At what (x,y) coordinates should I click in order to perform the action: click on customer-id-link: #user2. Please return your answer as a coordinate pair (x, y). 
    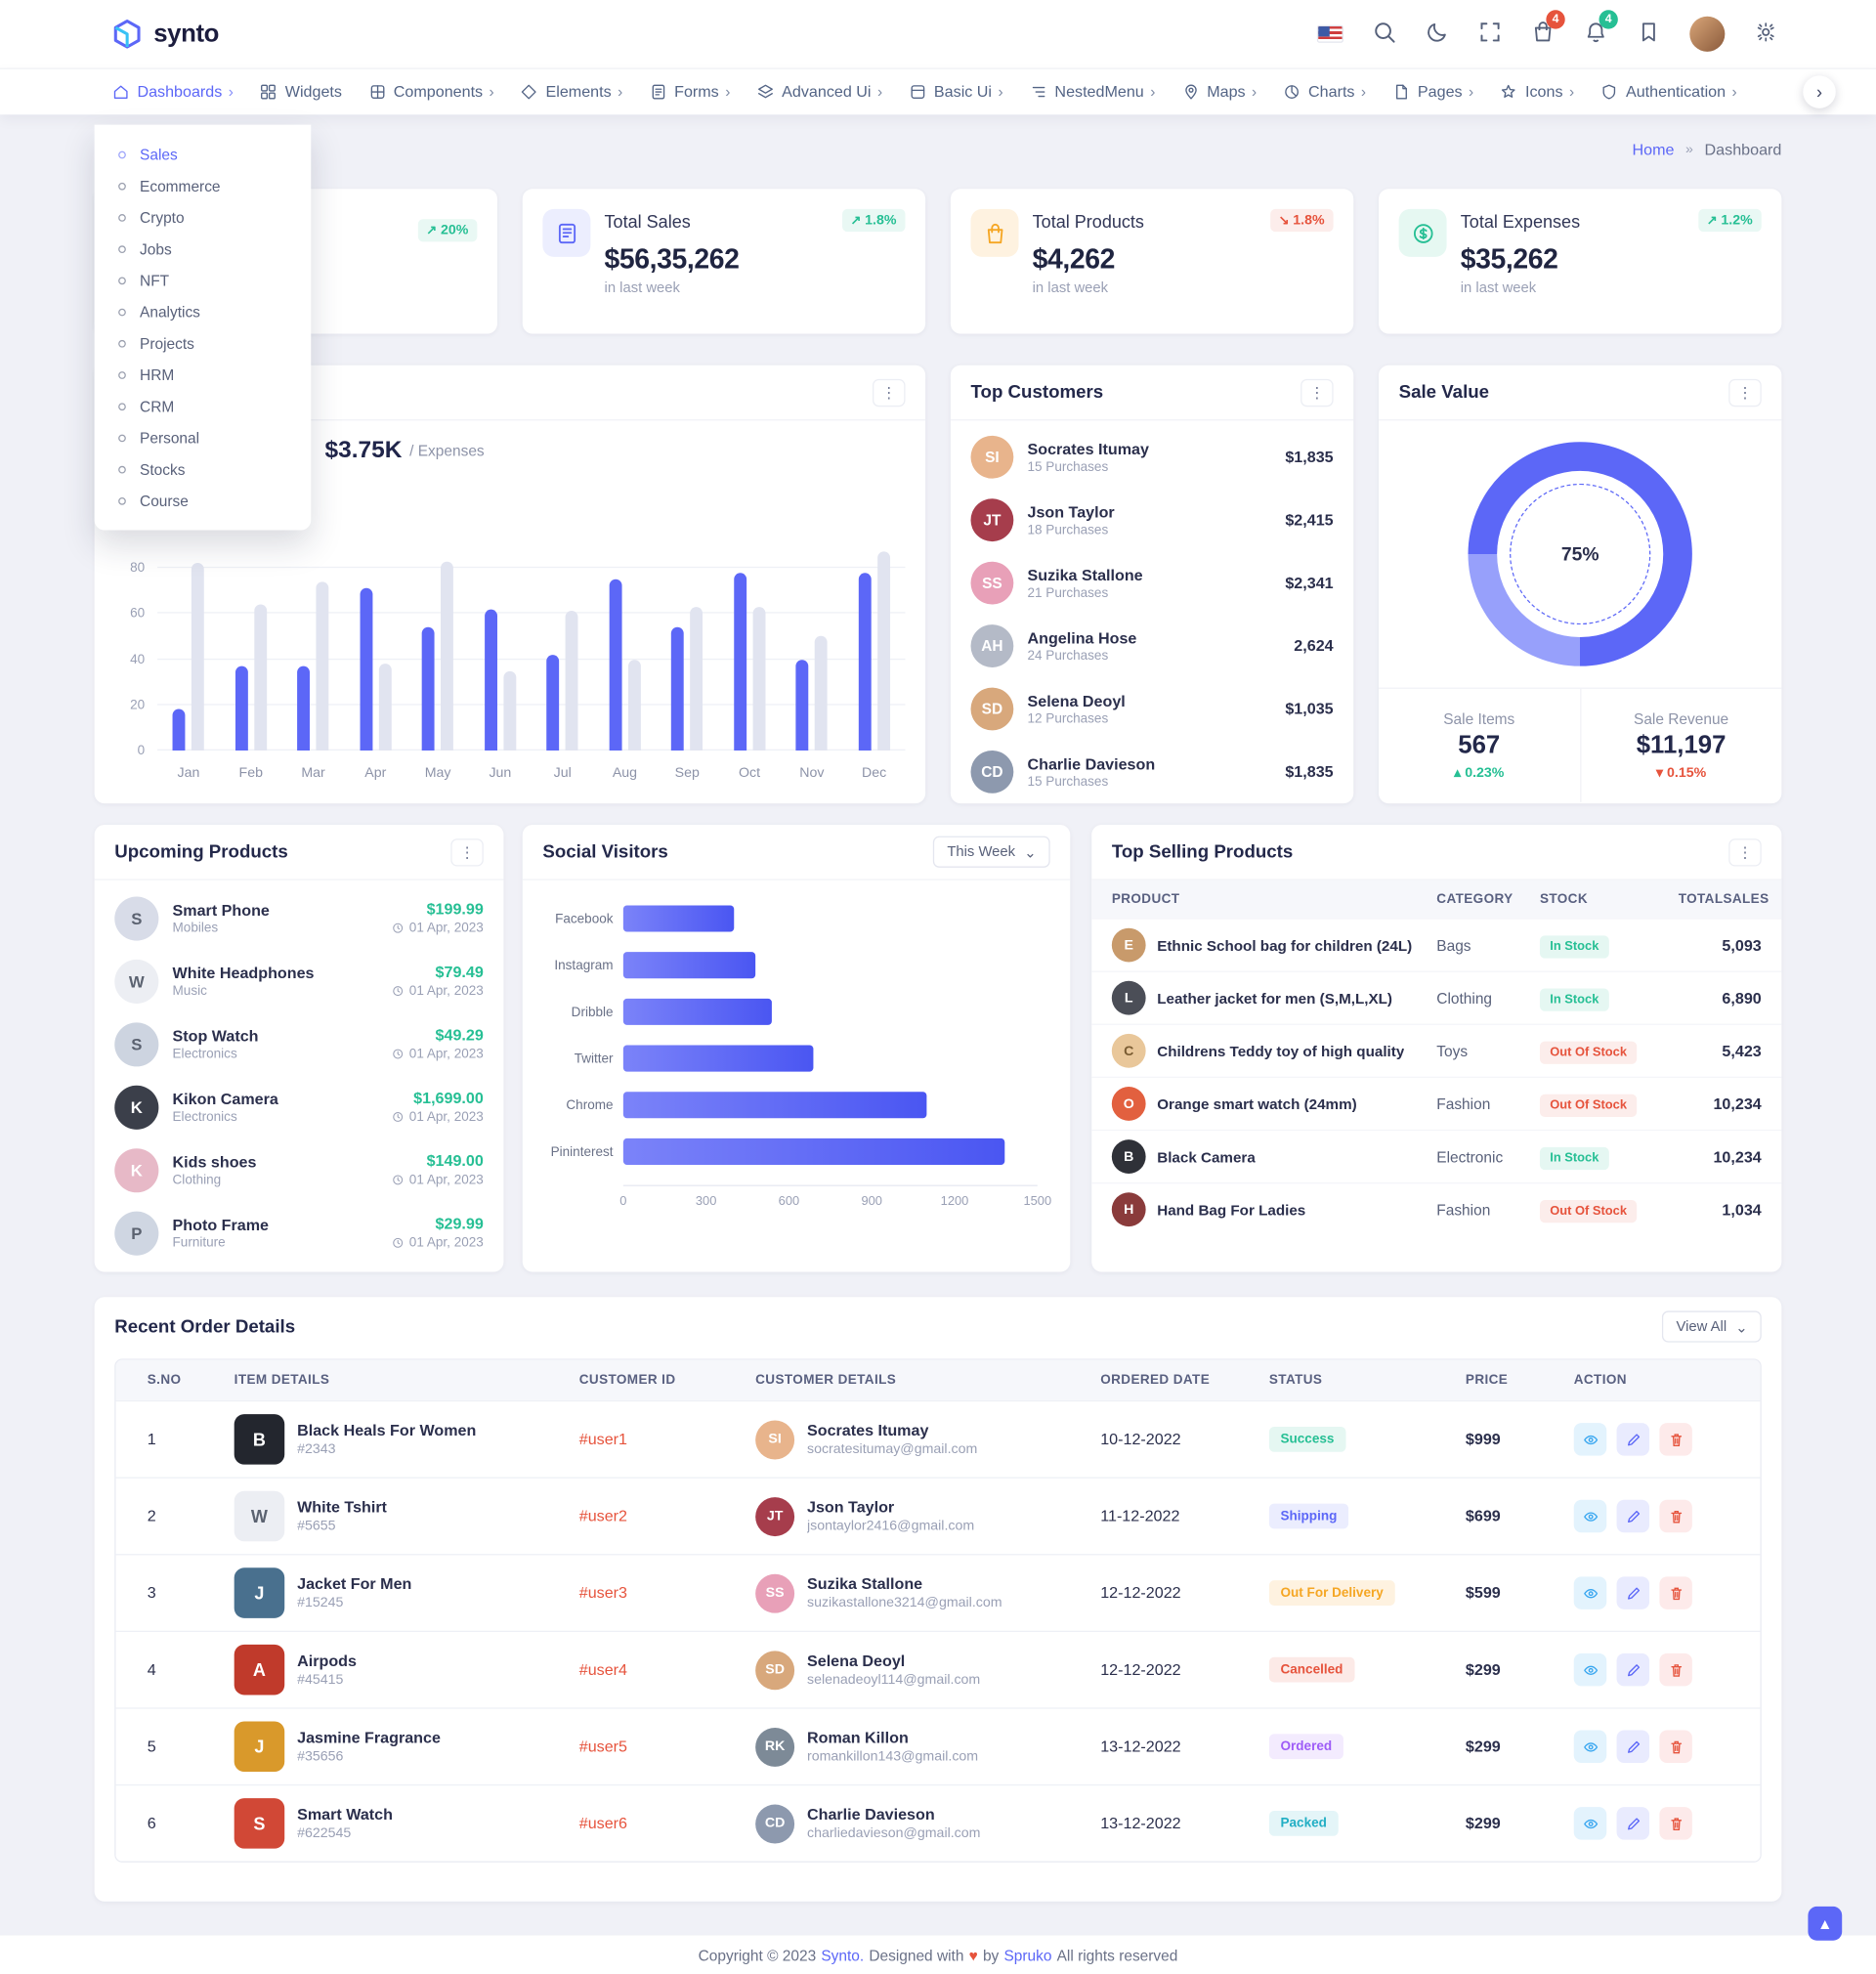
    Looking at the image, I should click on (603, 1516).